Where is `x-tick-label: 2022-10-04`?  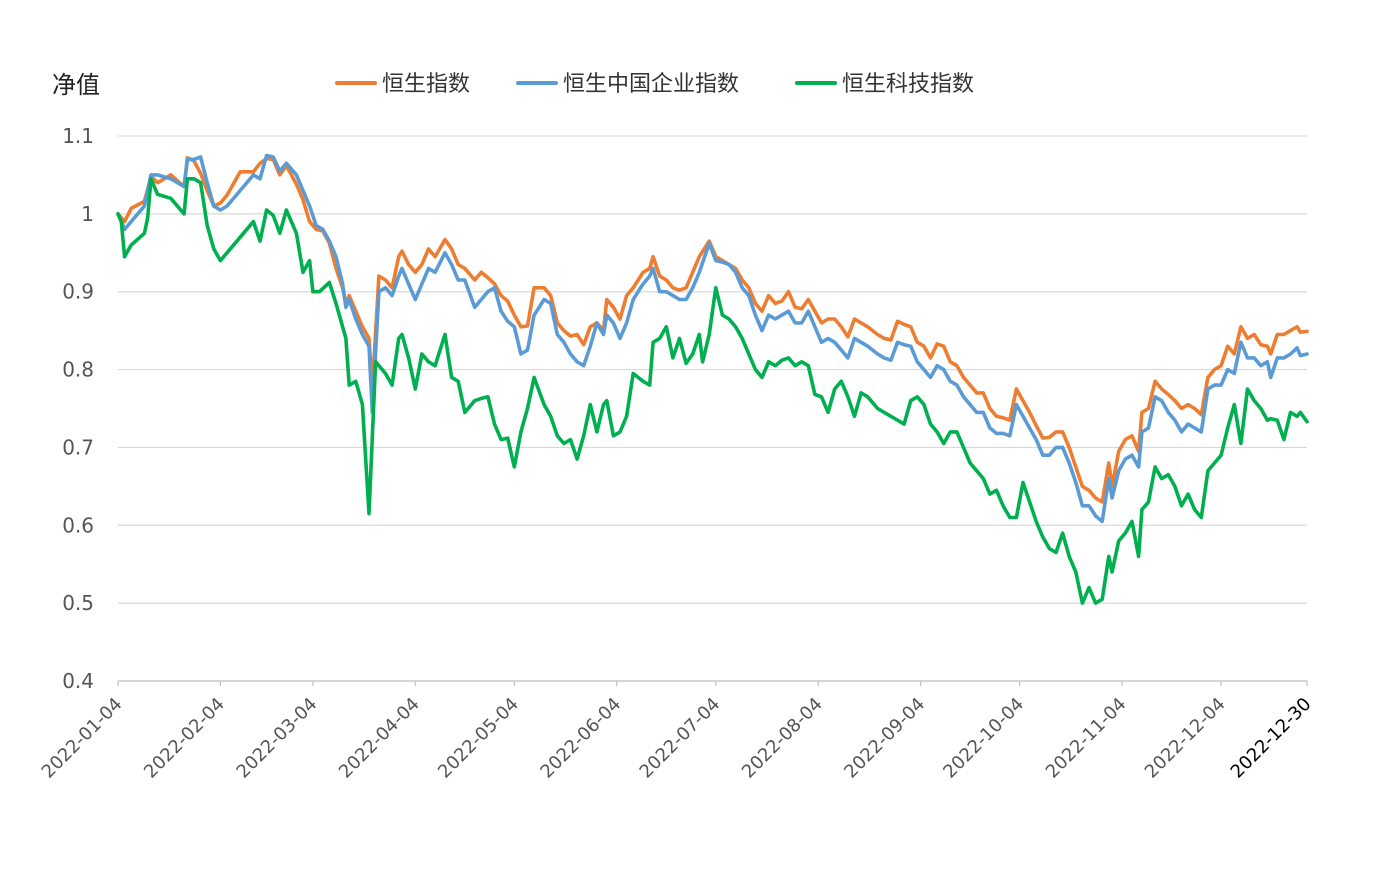 x-tick-label: 2022-10-04 is located at coordinates (983, 738).